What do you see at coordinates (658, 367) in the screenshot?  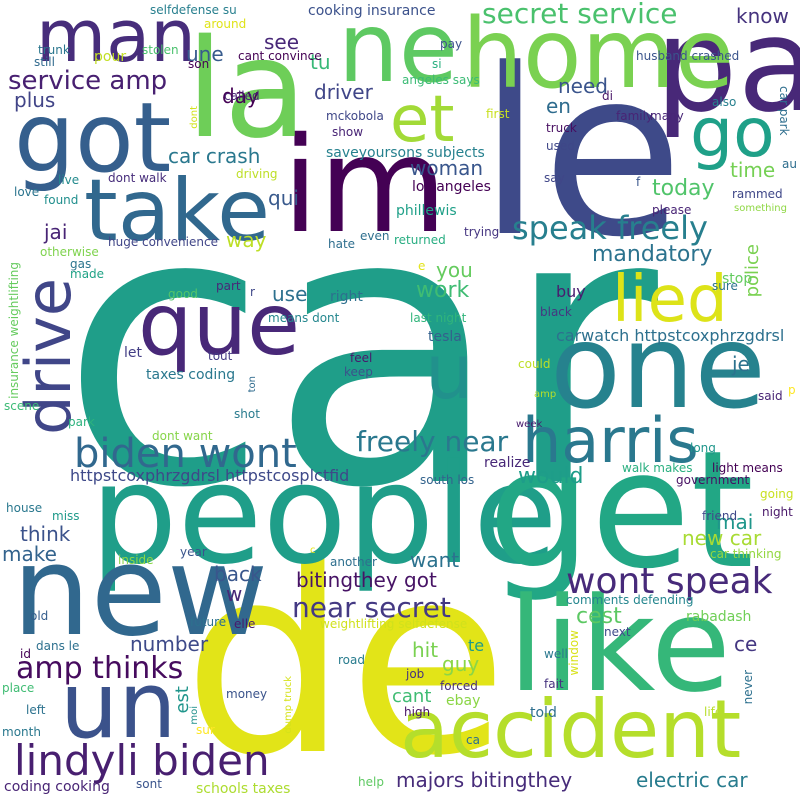 I see `word-one: one` at bounding box center [658, 367].